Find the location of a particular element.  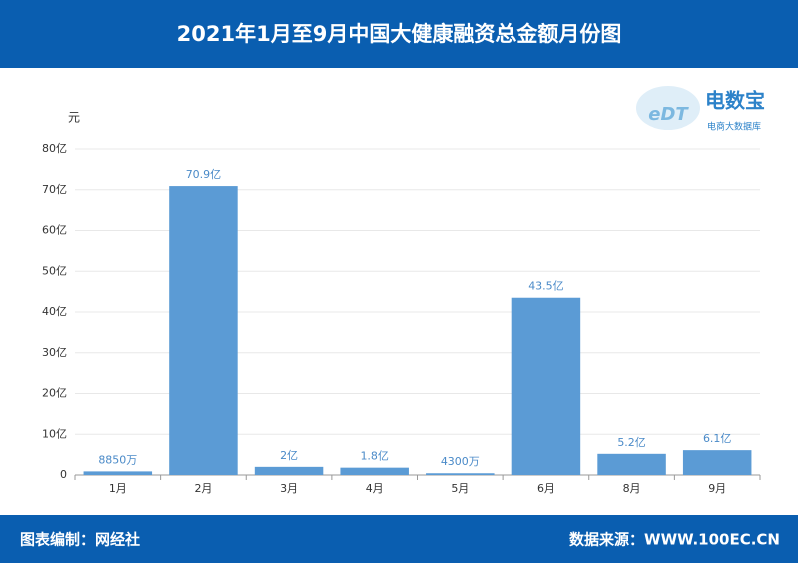

value-label: 1.8亿 is located at coordinates (374, 456).